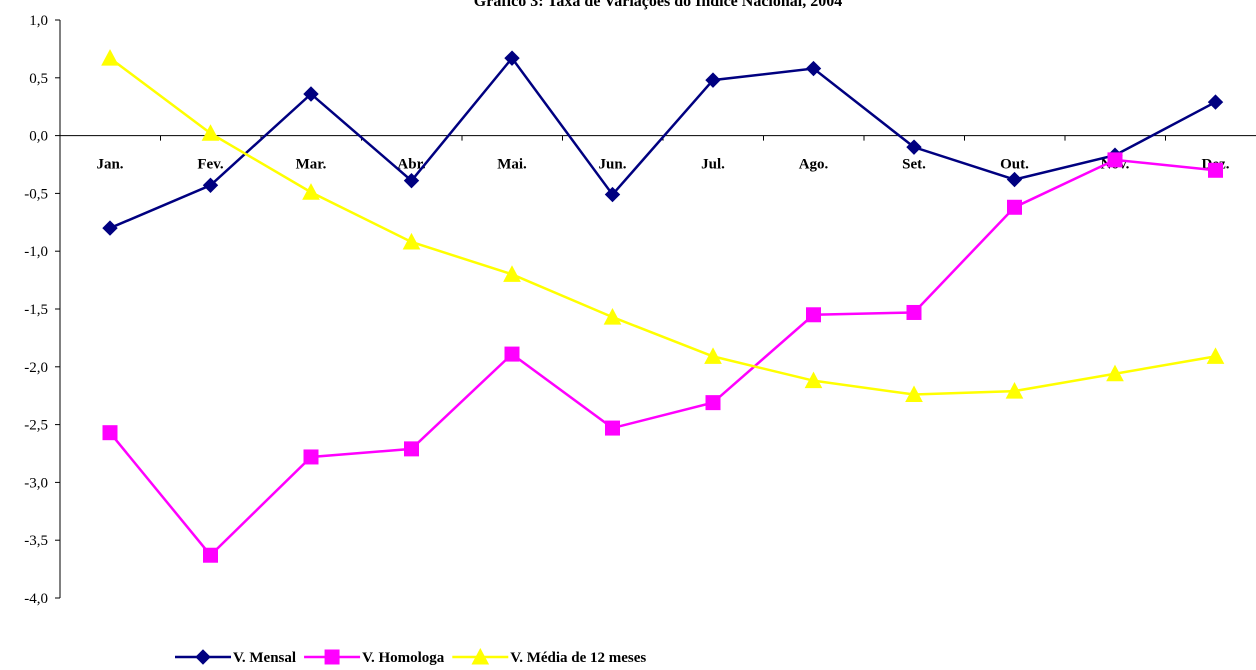 This screenshot has width=1256, height=670. What do you see at coordinates (210, 165) in the screenshot?
I see `x-tick-label: Fev.` at bounding box center [210, 165].